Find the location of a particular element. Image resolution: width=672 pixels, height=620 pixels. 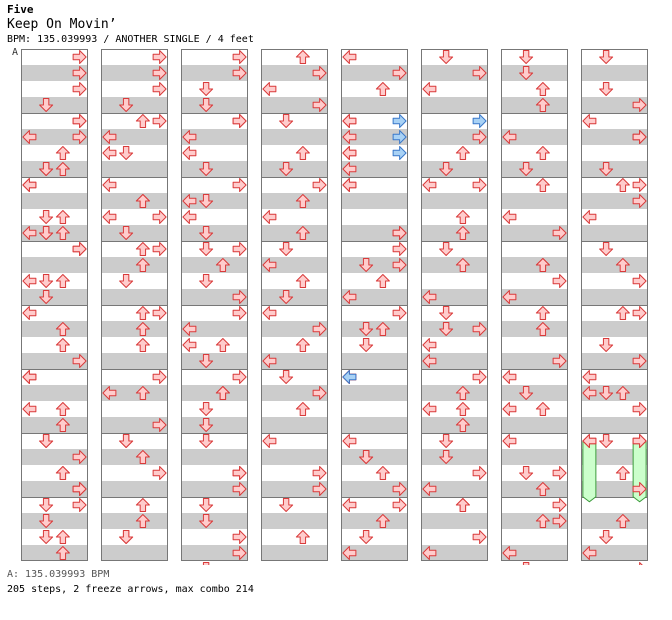

chart-column is located at coordinates (534, 305).